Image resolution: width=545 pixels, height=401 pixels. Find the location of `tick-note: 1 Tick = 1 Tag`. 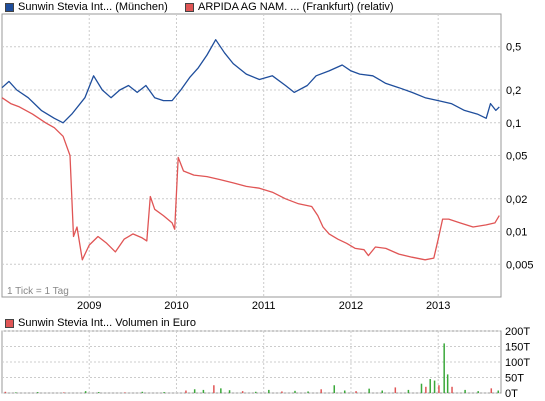

tick-note: 1 Tick = 1 Tag is located at coordinates (38, 291).